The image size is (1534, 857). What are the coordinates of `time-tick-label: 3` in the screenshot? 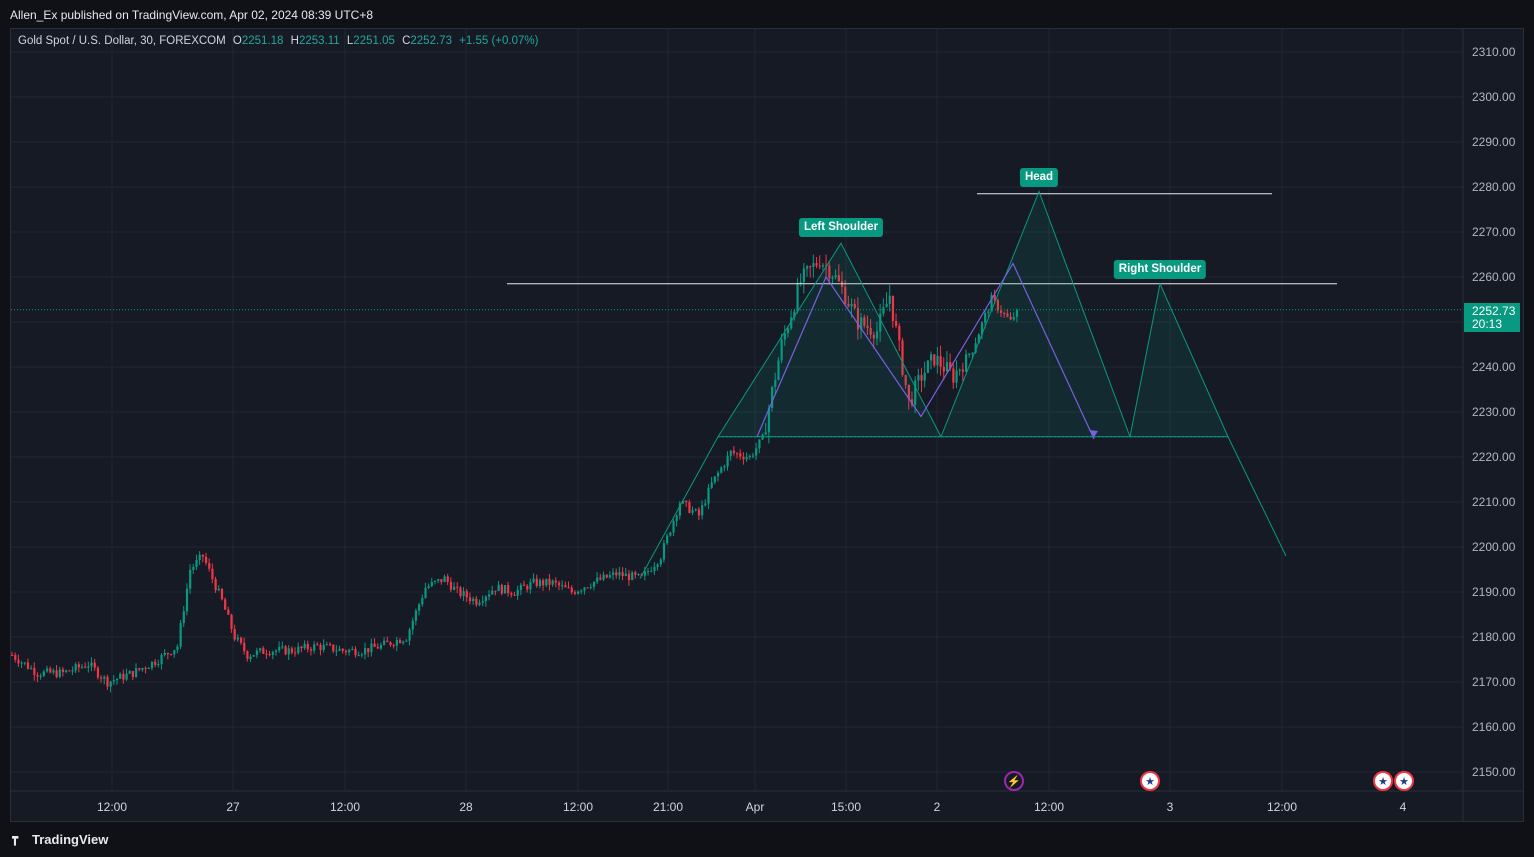 It's located at (1170, 807).